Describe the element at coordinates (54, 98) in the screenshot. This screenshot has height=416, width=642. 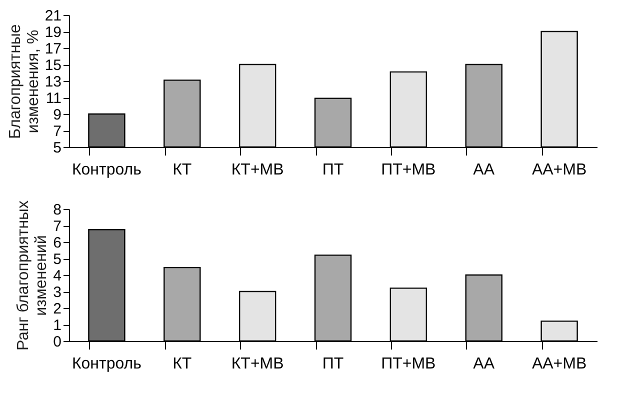
I see `y-tick-label: 11` at that location.